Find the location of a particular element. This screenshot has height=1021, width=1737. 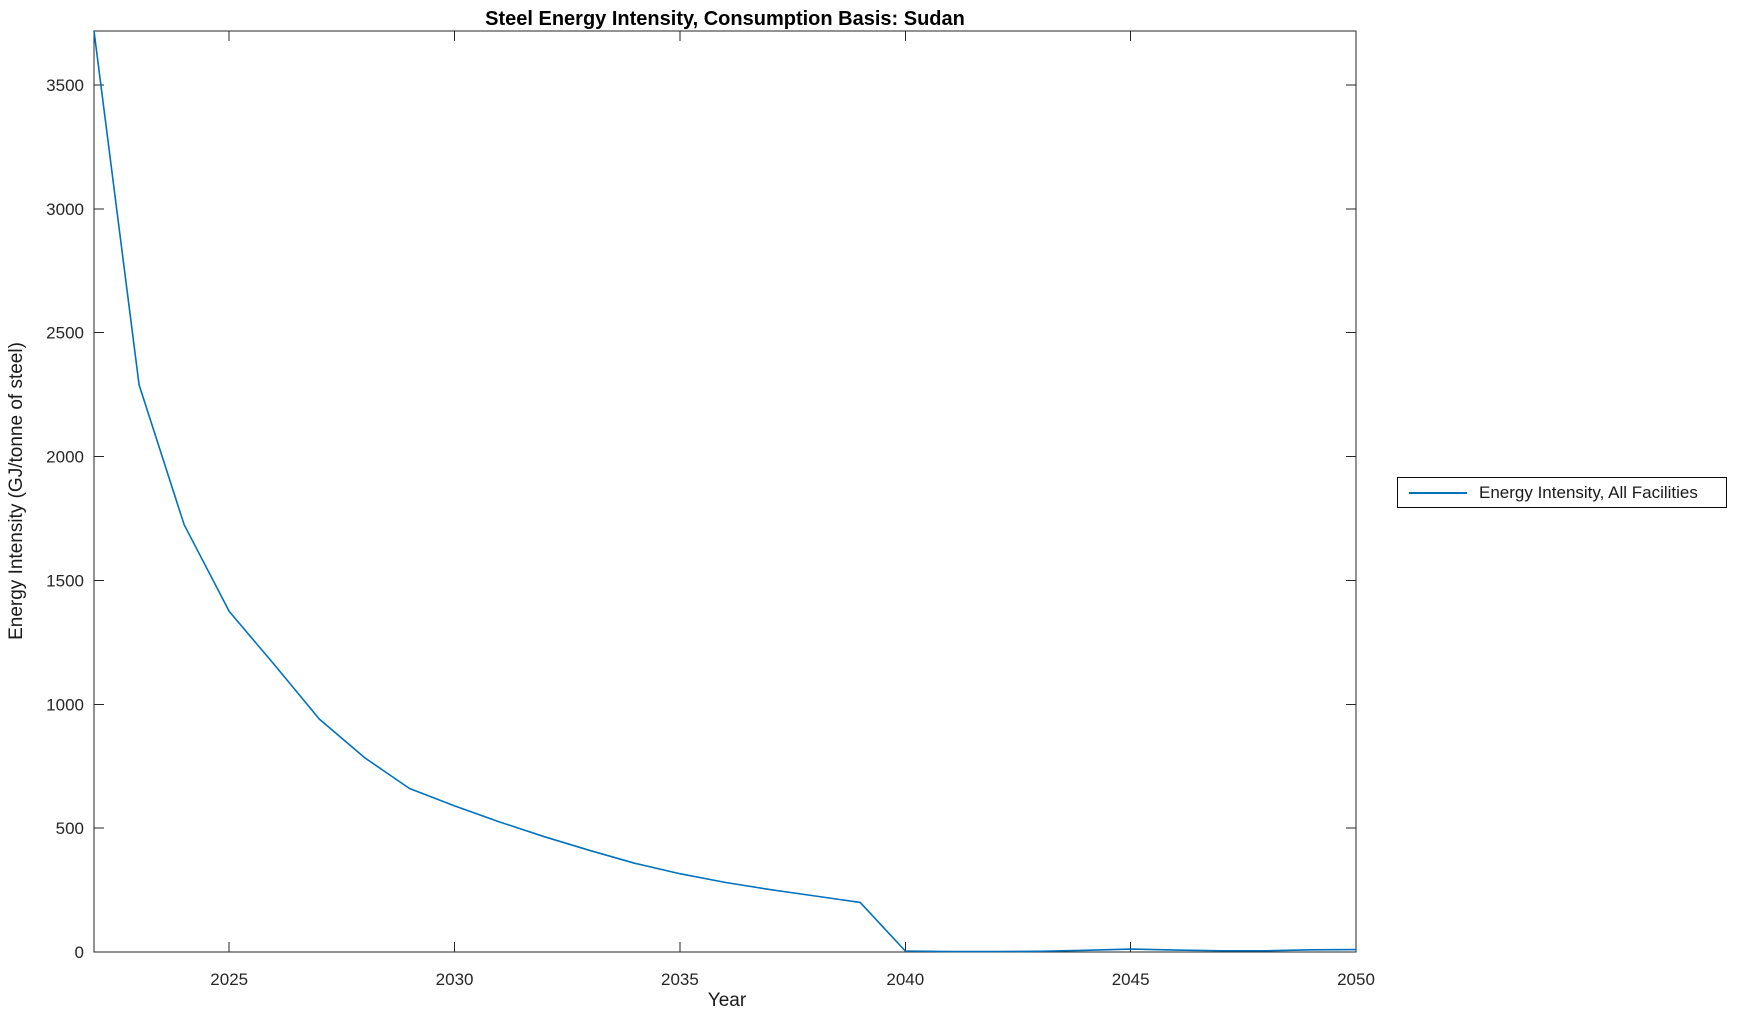

y-tick-label: 3500 is located at coordinates (65, 85).